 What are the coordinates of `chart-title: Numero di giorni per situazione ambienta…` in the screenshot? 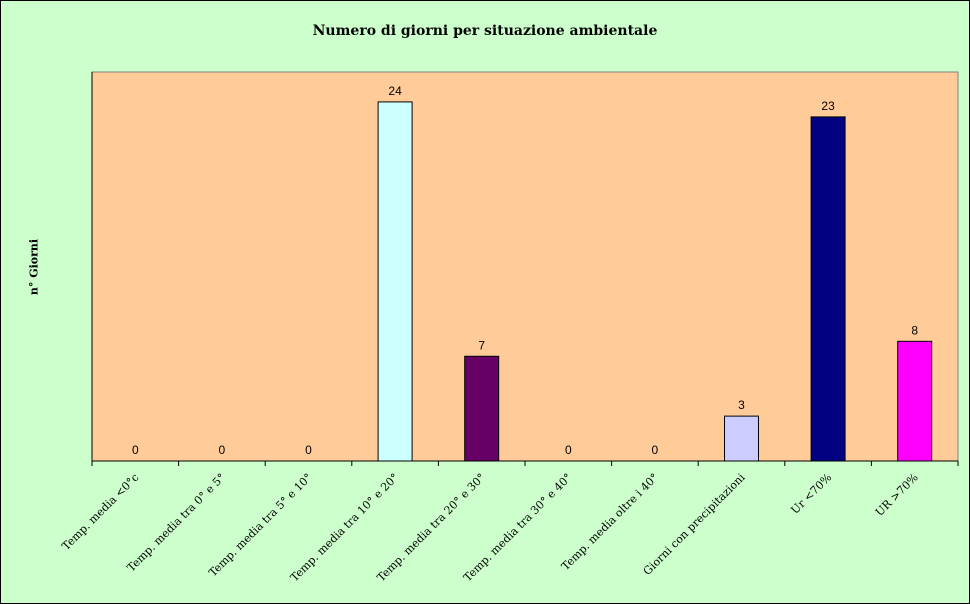 It's located at (485, 31).